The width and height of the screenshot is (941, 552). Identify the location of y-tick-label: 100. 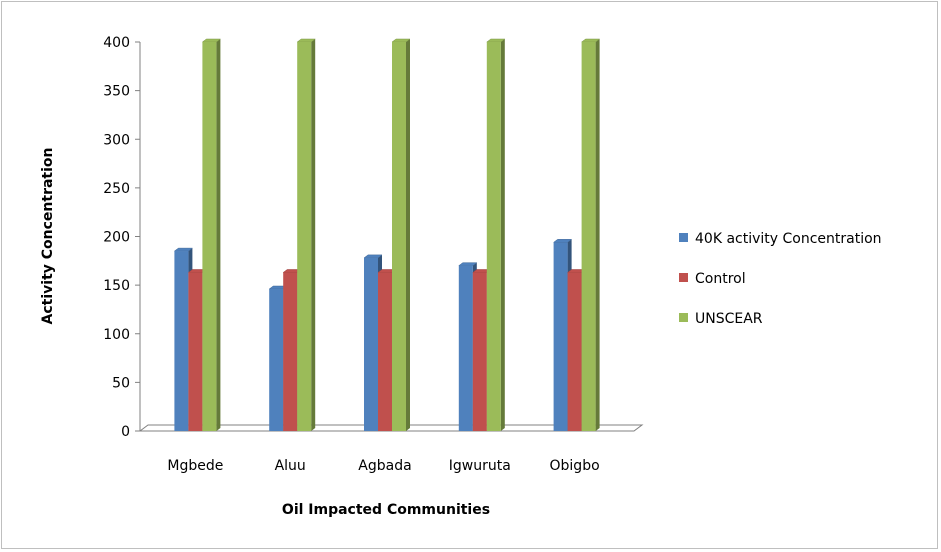
(116, 335).